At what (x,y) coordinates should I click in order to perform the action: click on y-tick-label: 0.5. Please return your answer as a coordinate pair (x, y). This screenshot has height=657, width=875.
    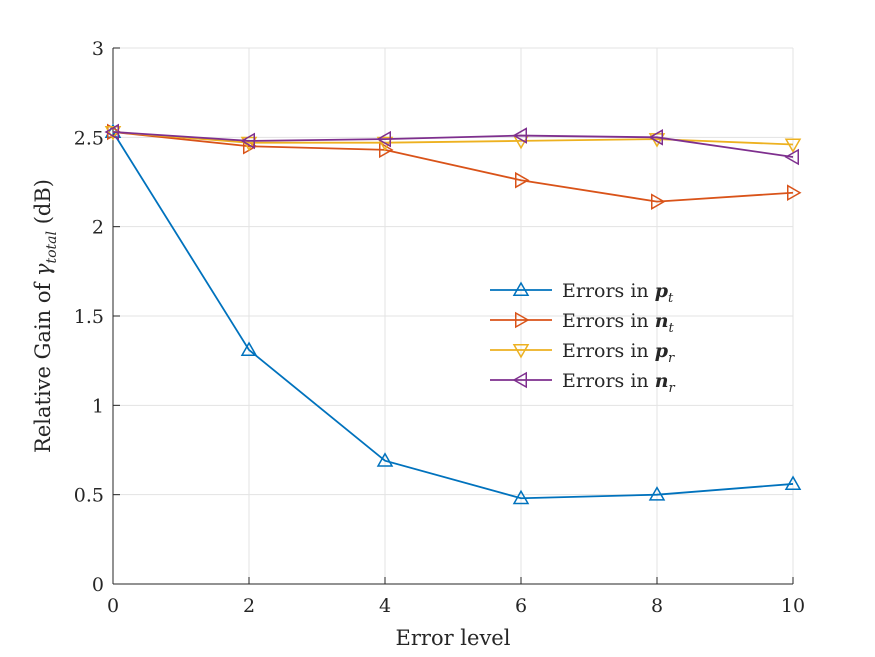
    Looking at the image, I should click on (89, 496).